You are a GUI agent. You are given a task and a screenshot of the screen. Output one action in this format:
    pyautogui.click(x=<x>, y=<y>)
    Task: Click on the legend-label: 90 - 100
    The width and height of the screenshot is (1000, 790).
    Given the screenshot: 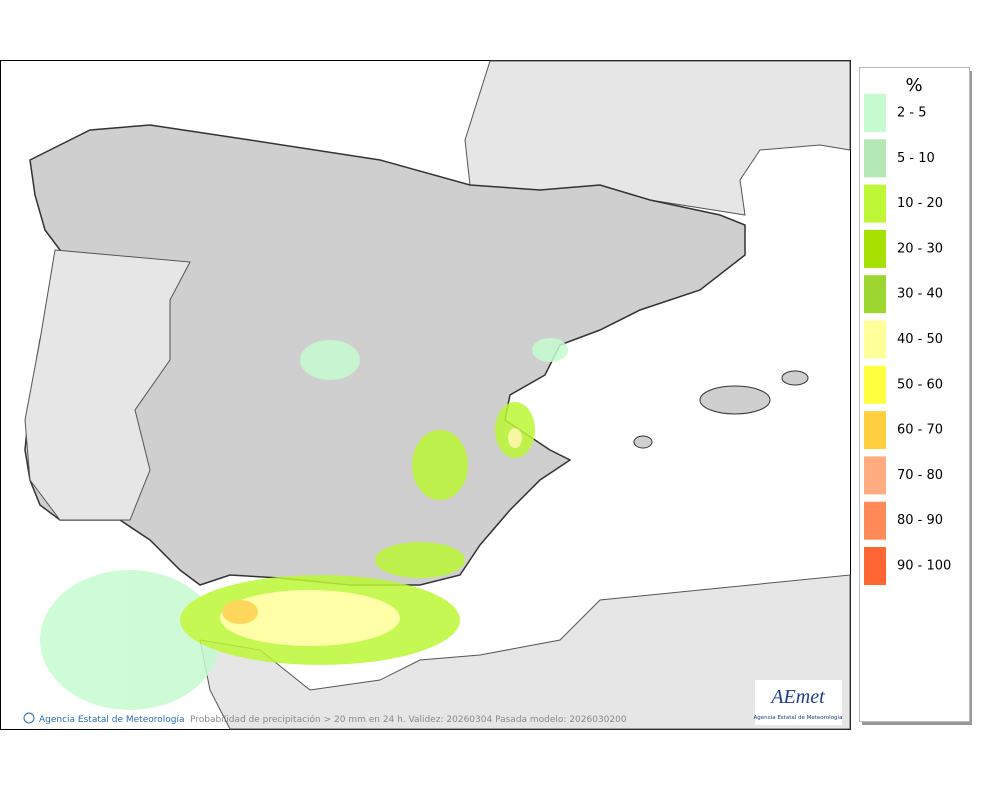 What is the action you would take?
    pyautogui.click(x=924, y=566)
    